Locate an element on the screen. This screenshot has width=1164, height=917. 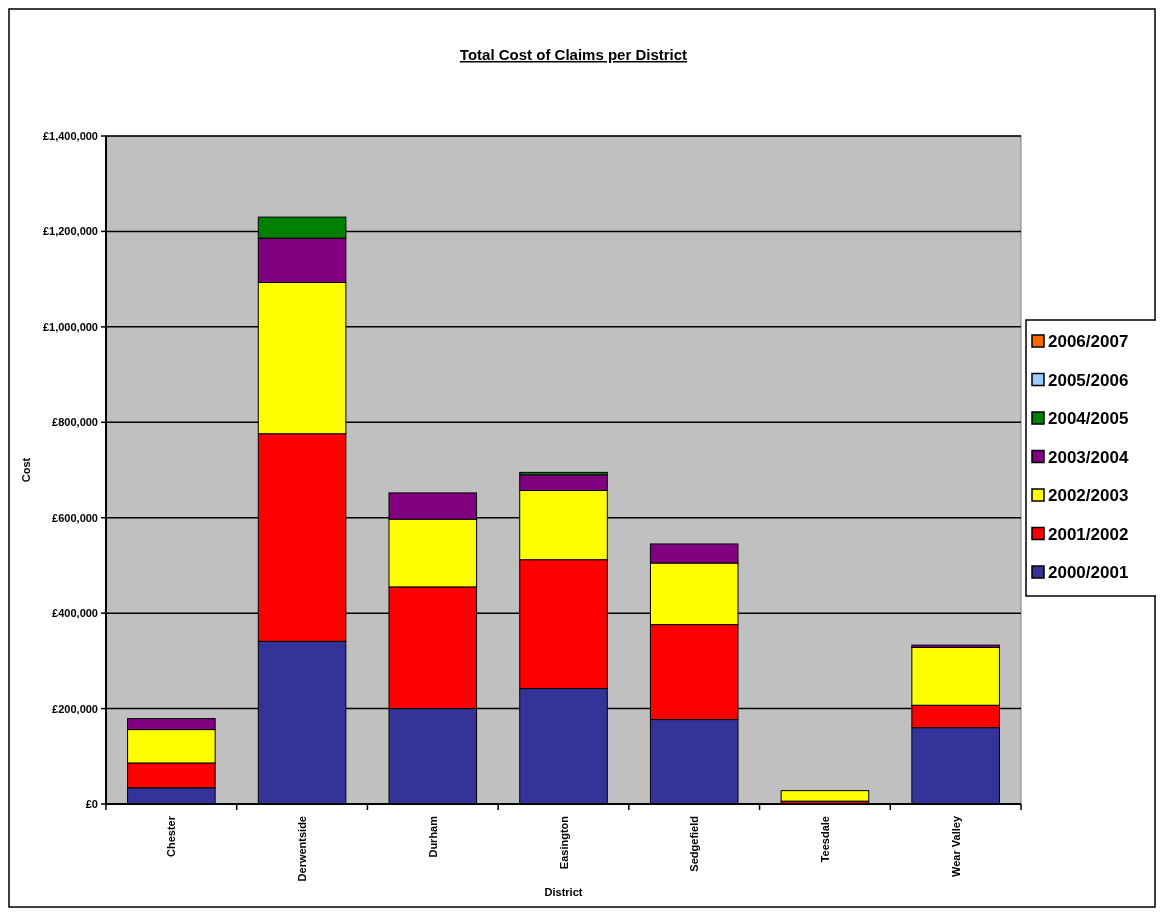
x-tick-label: Derwentside is located at coordinates (302, 849).